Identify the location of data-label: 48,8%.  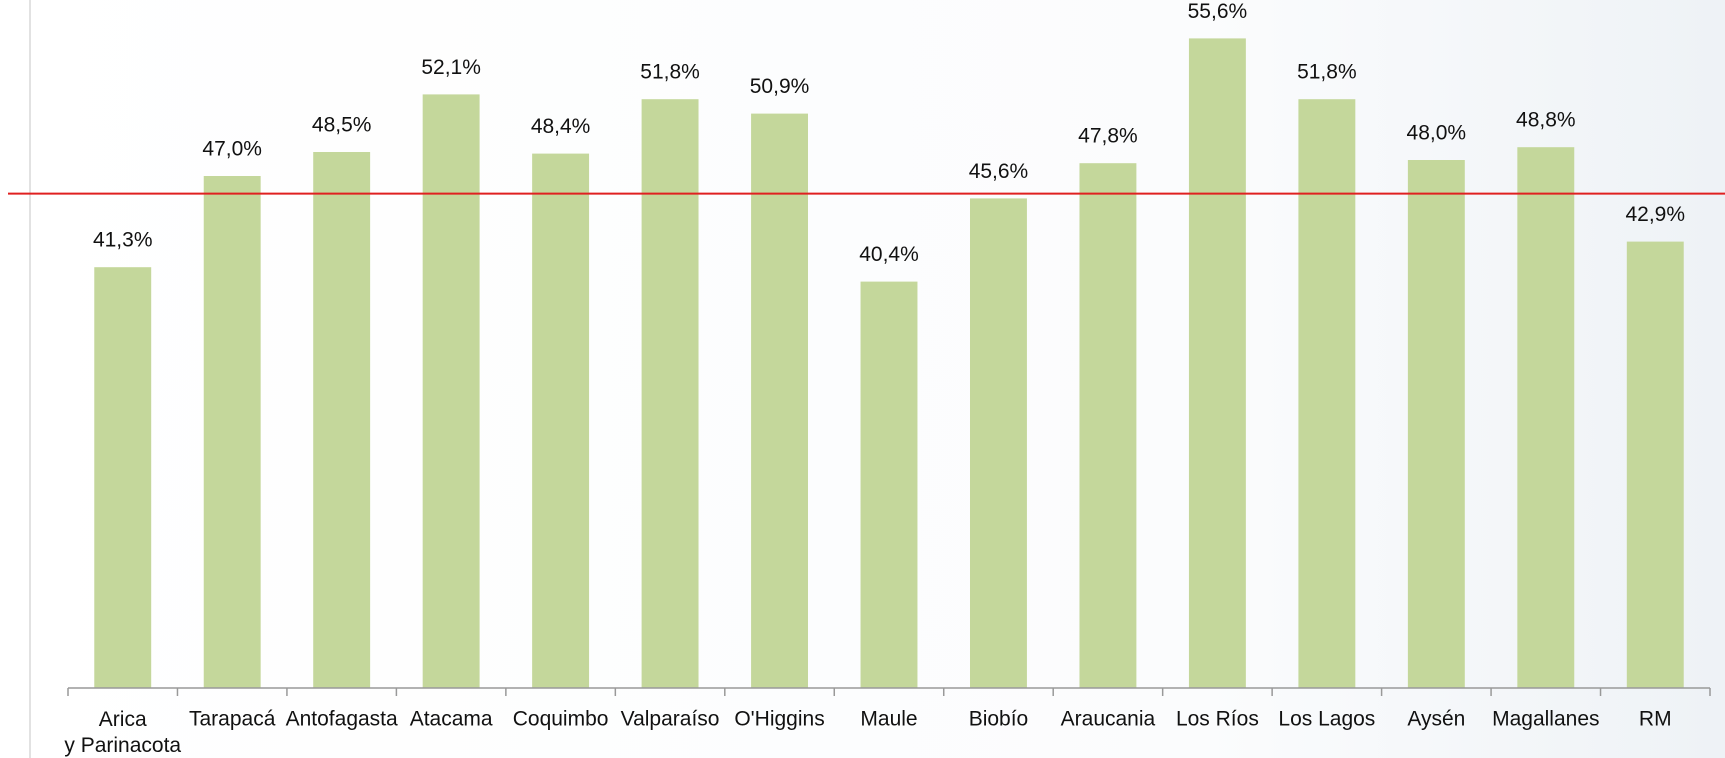
(1546, 120).